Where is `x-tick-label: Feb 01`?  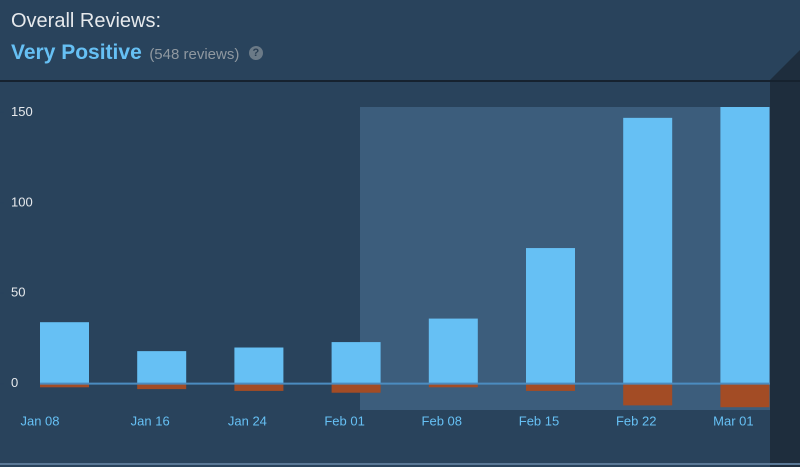 x-tick-label: Feb 01 is located at coordinates (344, 420).